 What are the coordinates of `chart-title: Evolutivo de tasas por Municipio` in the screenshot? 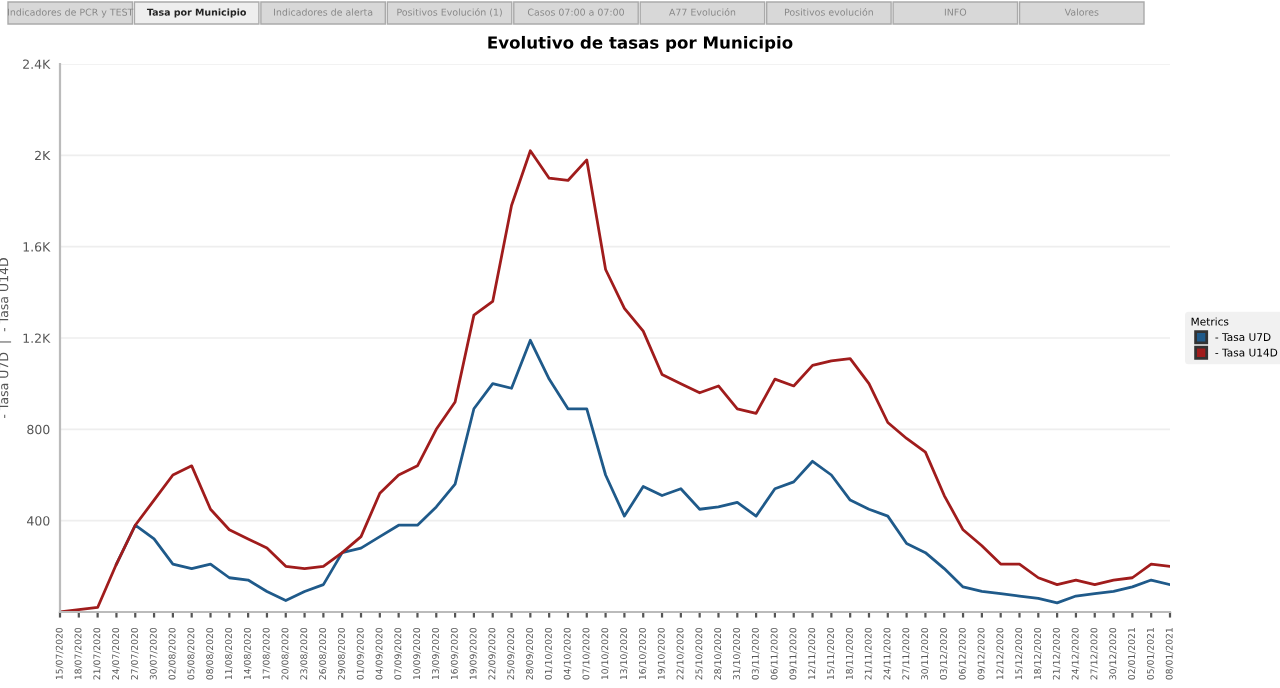 It's located at (640, 44).